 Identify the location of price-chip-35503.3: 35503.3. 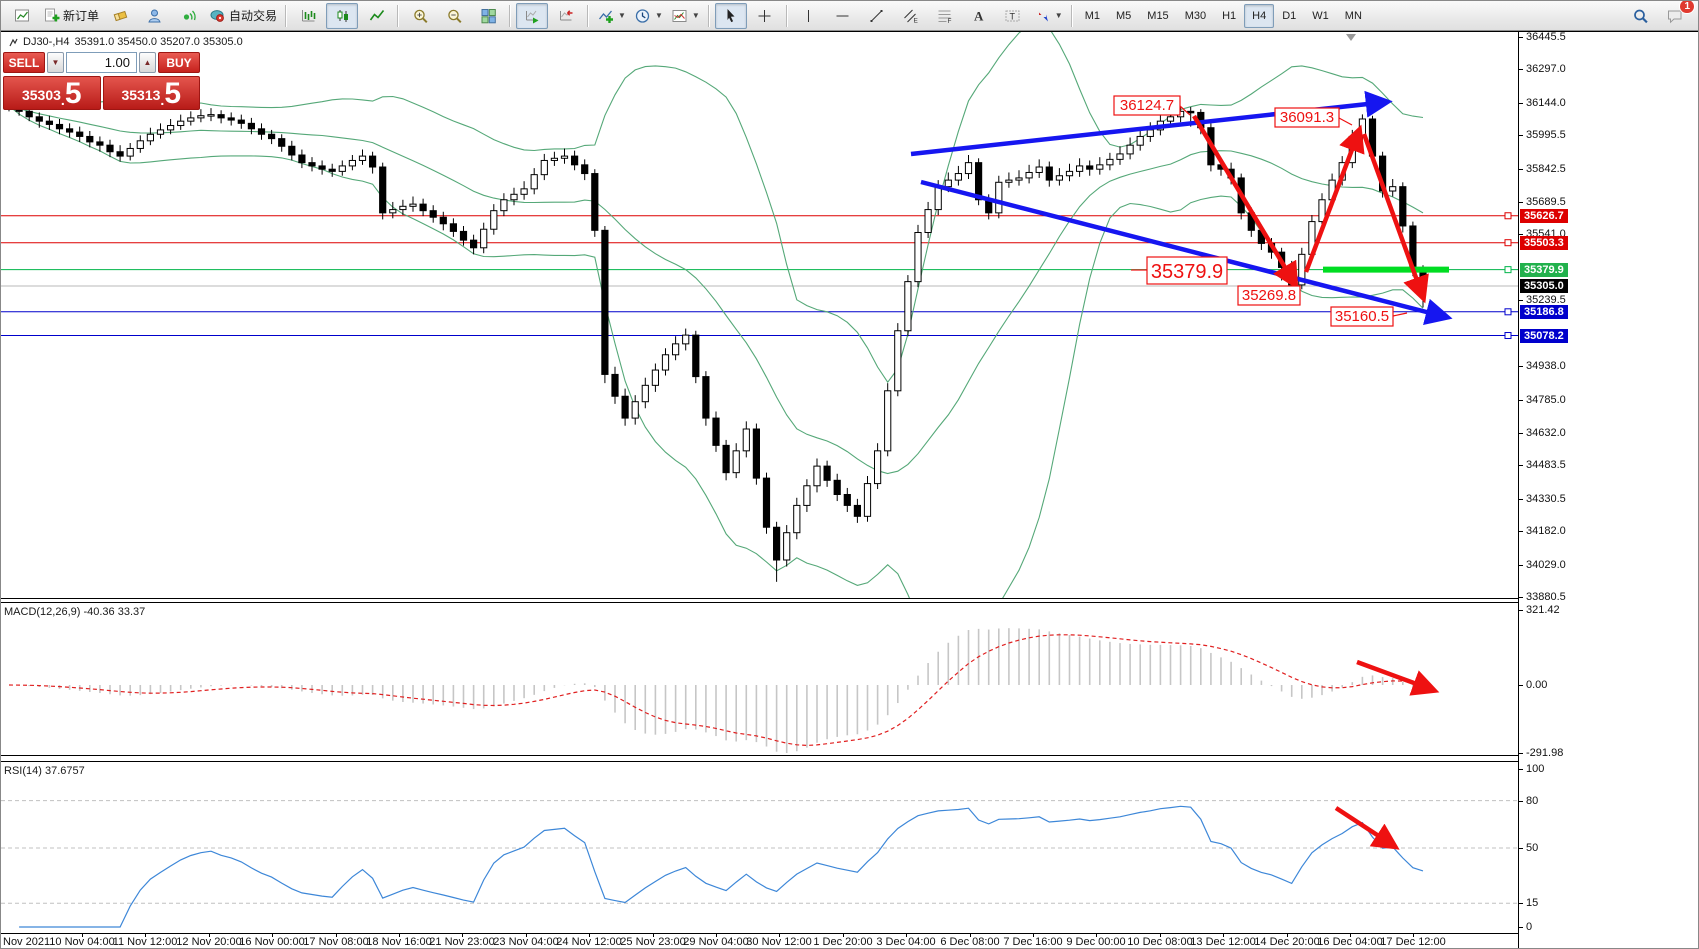
(1544, 243).